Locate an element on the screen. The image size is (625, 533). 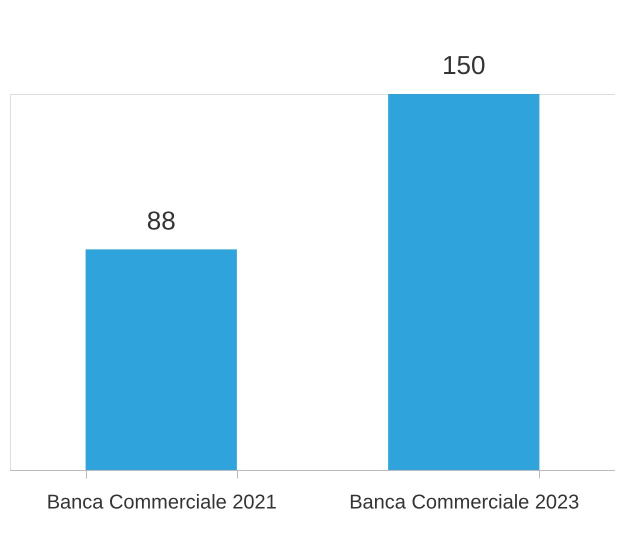
data-label: 88 is located at coordinates (161, 220).